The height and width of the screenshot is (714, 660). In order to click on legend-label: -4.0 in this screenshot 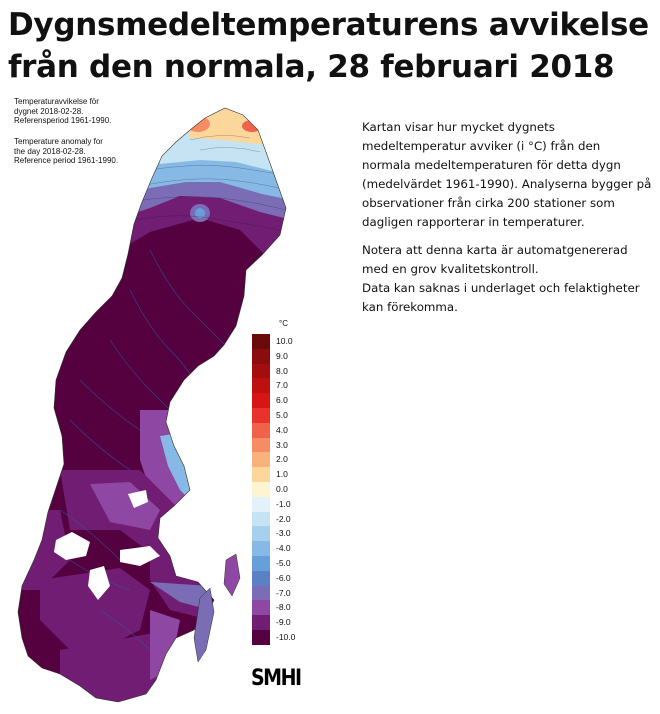, I will do `click(283, 548)`.